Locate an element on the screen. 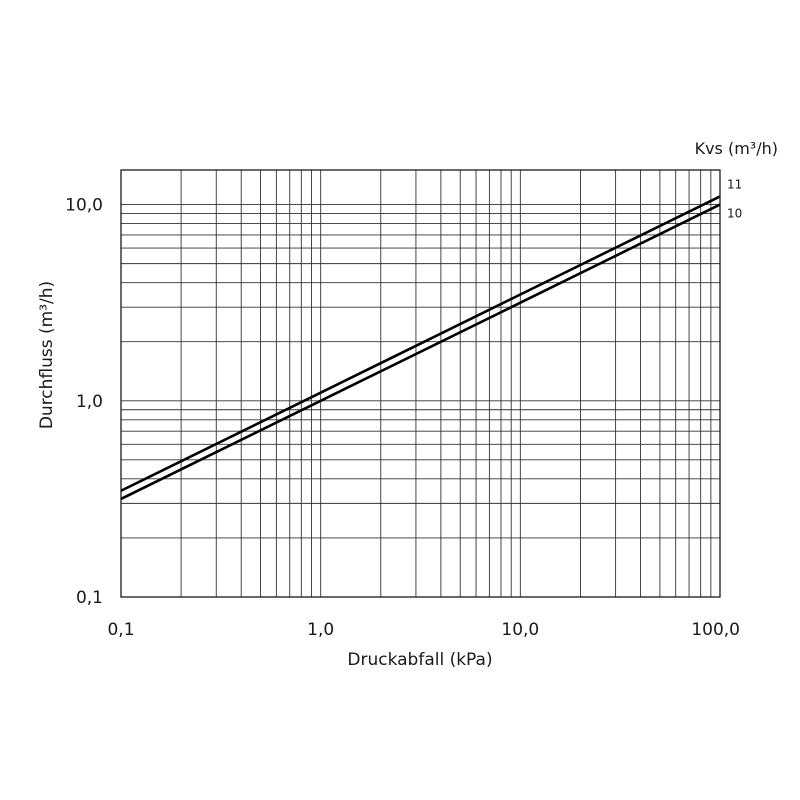 This screenshot has height=800, width=800. x-tick-label: 1,0 is located at coordinates (320, 630).